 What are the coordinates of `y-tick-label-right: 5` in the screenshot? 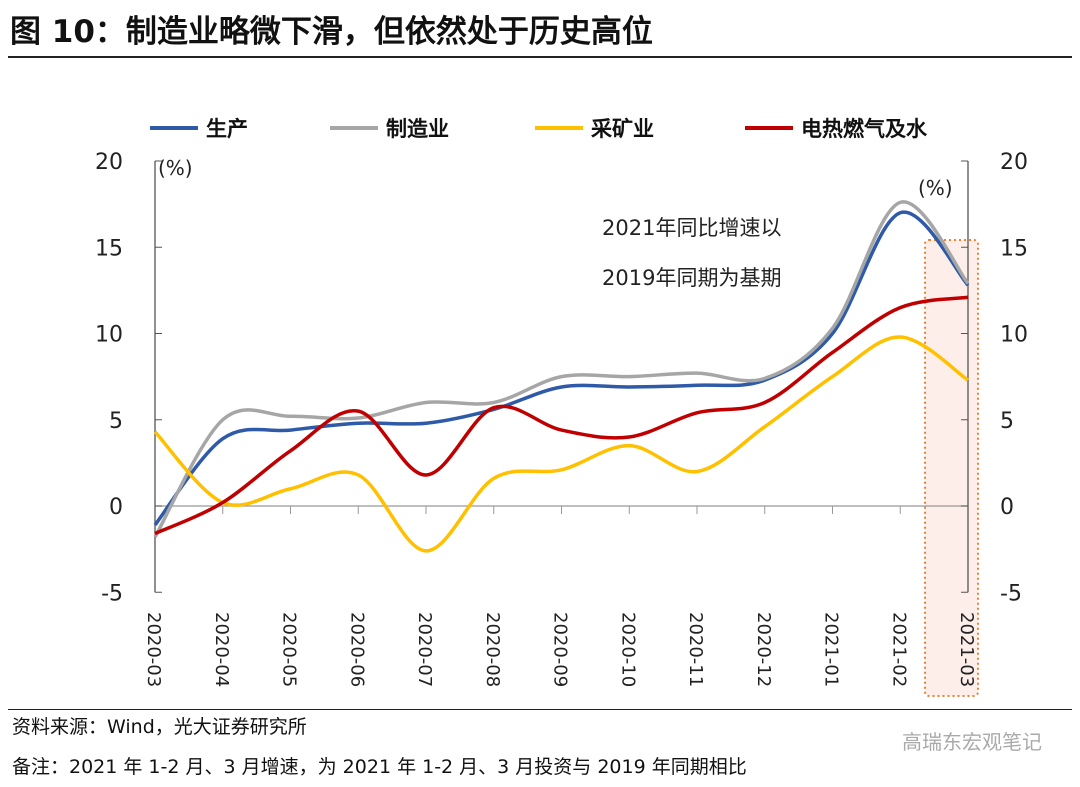 It's located at (1007, 421).